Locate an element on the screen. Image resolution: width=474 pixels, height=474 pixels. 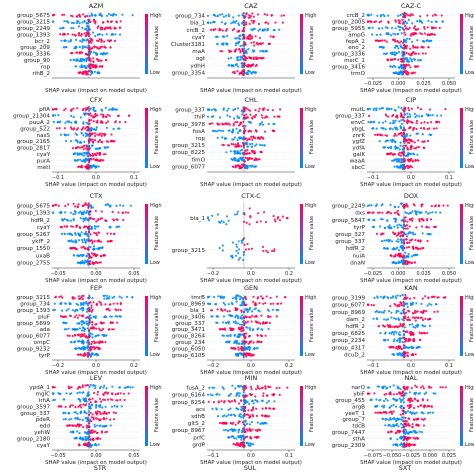
feature-label: puuA_2 is located at coordinates (39, 123).